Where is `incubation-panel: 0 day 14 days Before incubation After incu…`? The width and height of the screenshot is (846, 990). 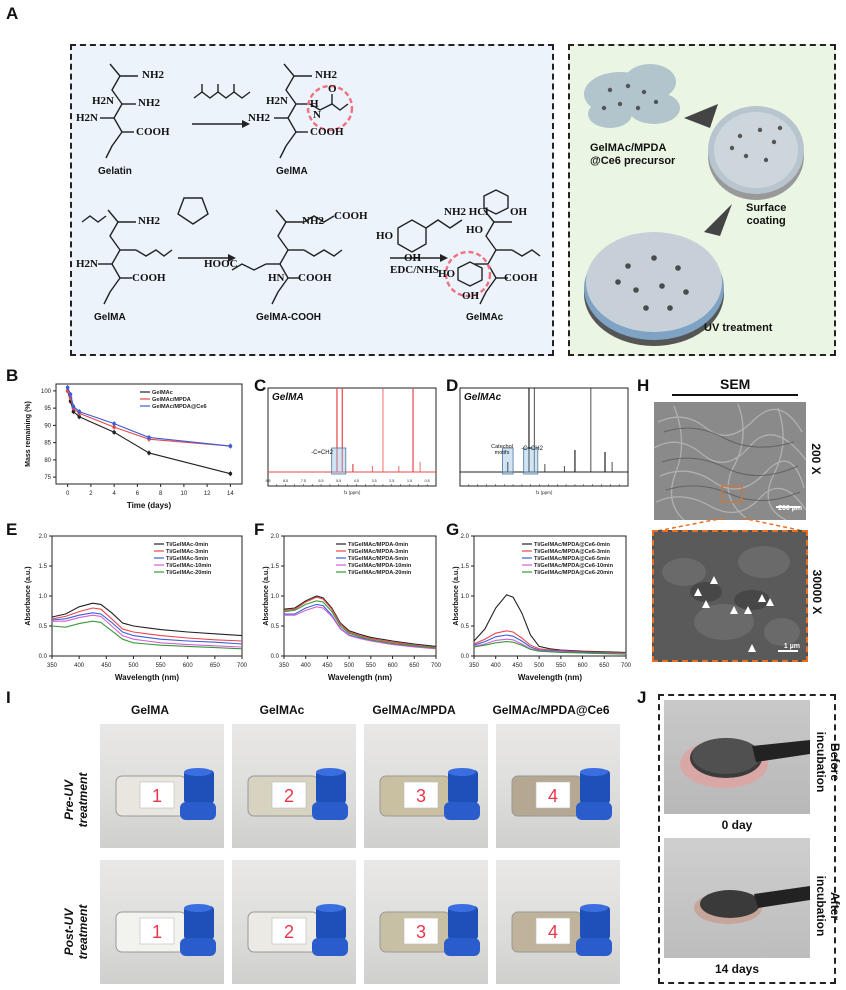 incubation-panel: 0 day 14 days Before incubation After incu… is located at coordinates (750, 839).